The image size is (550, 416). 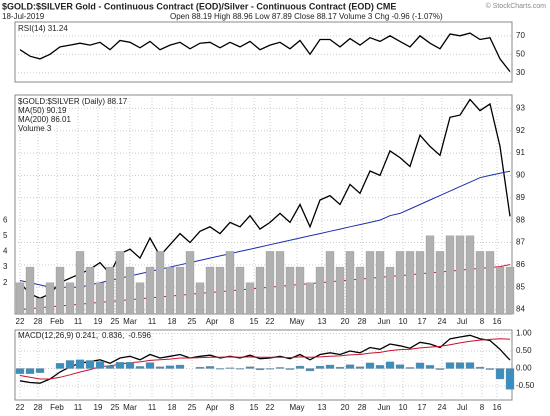 What do you see at coordinates (462, 407) in the screenshot?
I see `x-tick-label: Jul` at bounding box center [462, 407].